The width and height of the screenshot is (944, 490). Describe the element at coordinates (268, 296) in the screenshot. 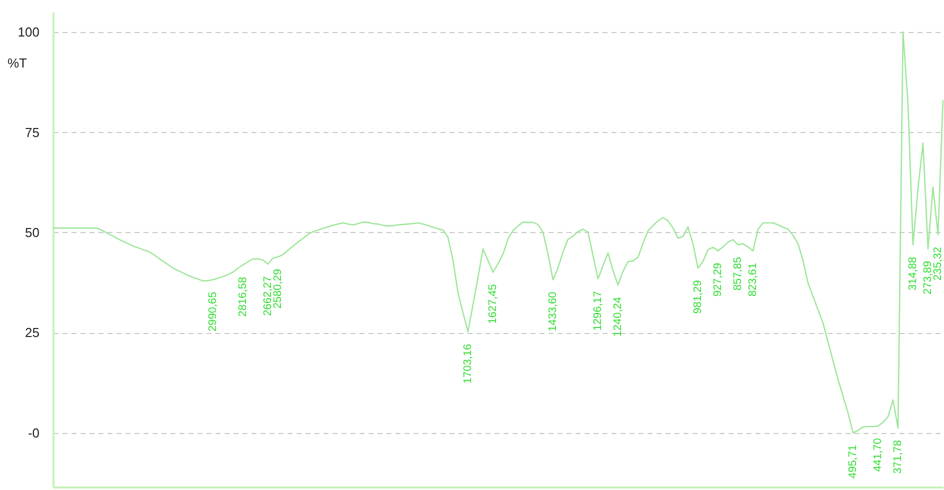

I see `x-tick-label: 2662,27` at that location.